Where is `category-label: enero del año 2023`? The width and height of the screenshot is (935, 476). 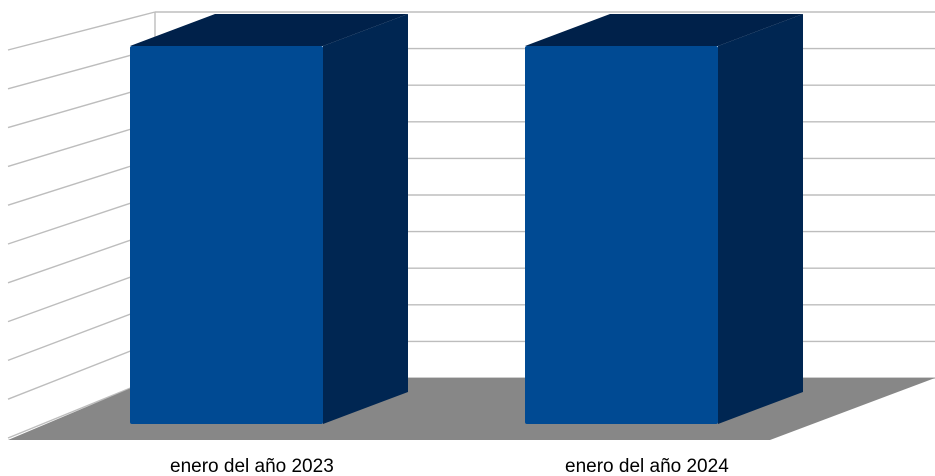
category-label: enero del año 2023 is located at coordinates (252, 466).